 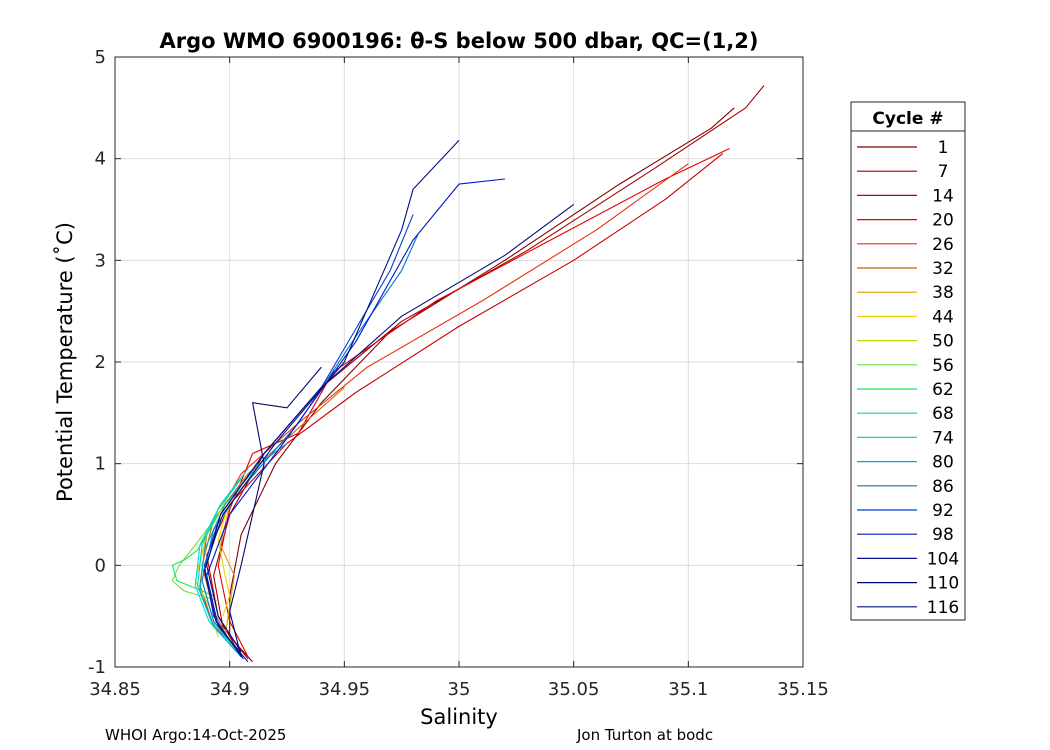 I want to click on legend-label-80: 80, so click(x=943, y=463).